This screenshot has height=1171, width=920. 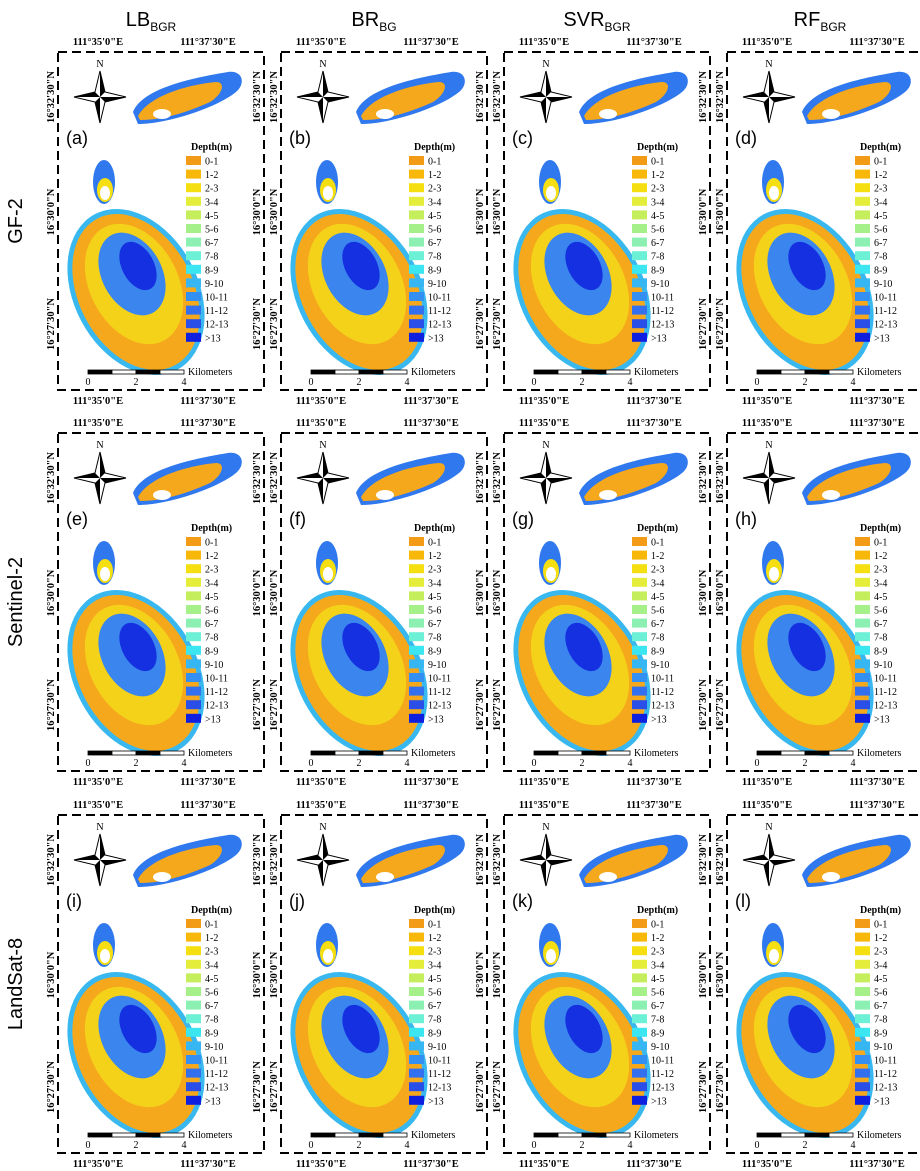 I want to click on legend-label: 12-13, so click(x=662, y=325).